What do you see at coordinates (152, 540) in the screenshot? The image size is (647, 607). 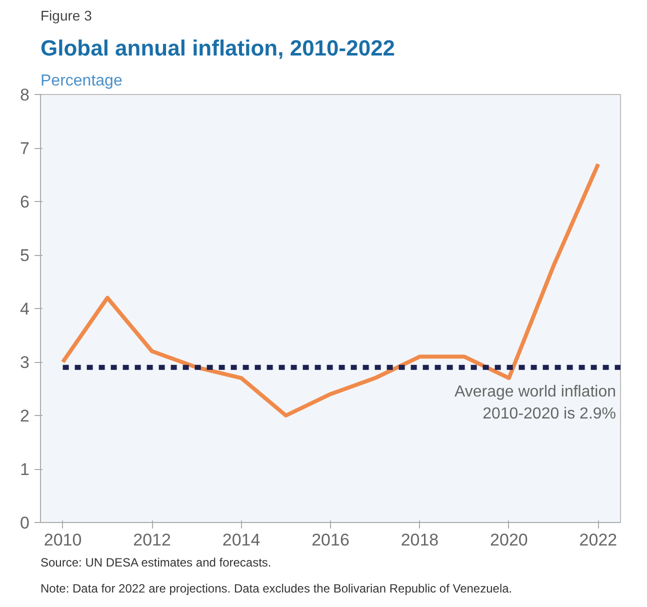 I see `x-tick-label: 2012` at bounding box center [152, 540].